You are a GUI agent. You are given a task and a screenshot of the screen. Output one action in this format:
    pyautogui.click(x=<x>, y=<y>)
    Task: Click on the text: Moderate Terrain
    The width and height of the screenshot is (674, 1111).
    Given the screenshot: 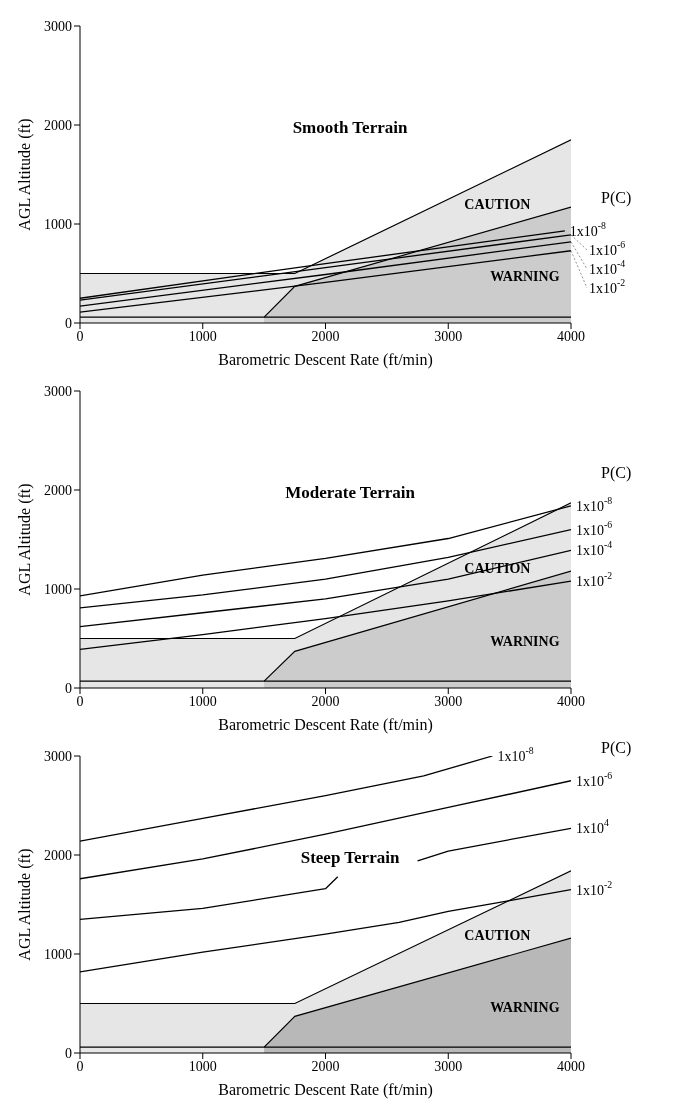 What is the action you would take?
    pyautogui.click(x=350, y=492)
    